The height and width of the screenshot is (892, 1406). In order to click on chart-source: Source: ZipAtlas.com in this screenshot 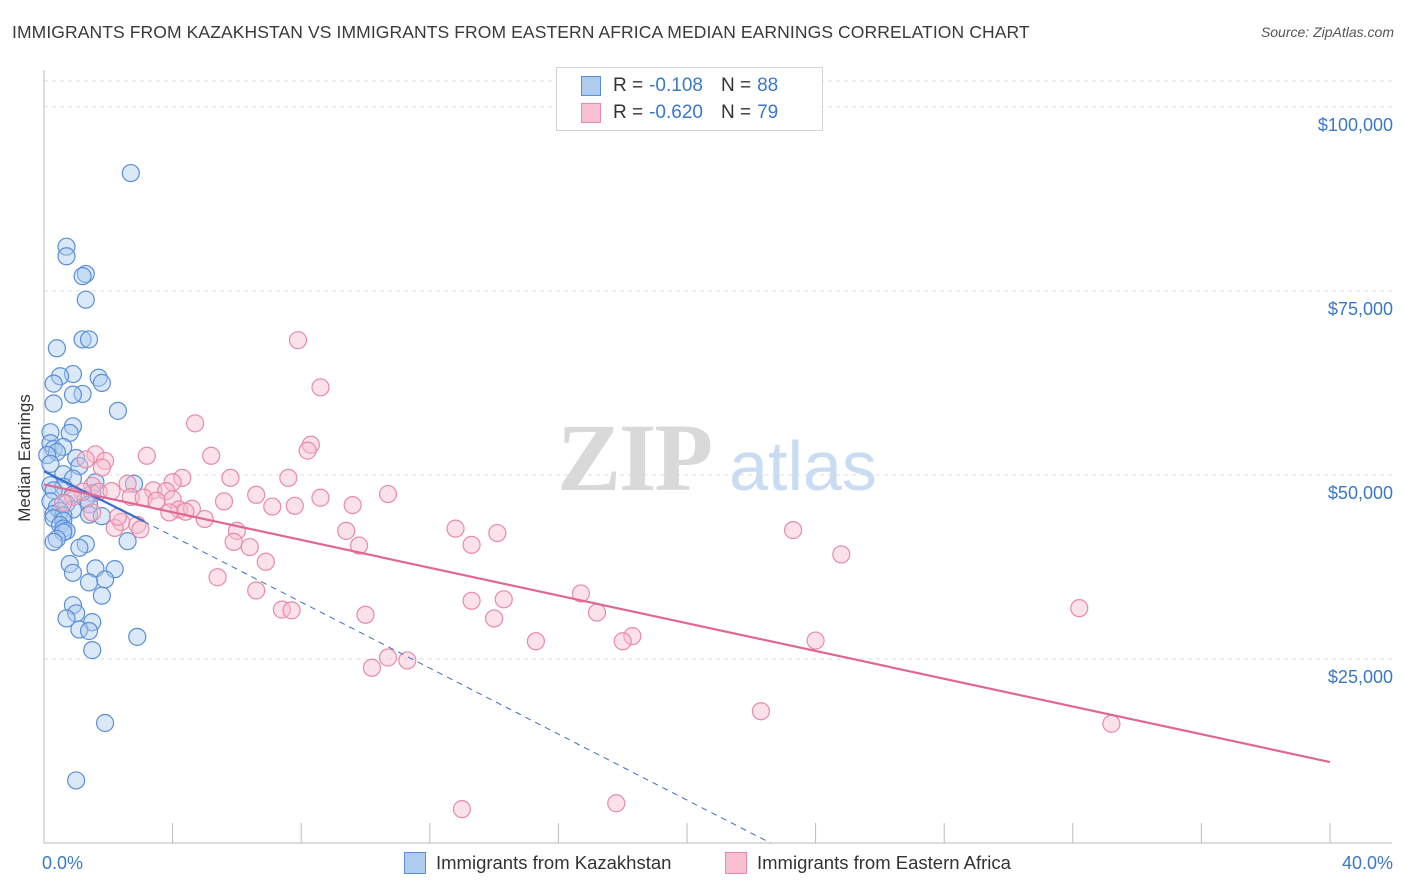, I will do `click(1327, 32)`.